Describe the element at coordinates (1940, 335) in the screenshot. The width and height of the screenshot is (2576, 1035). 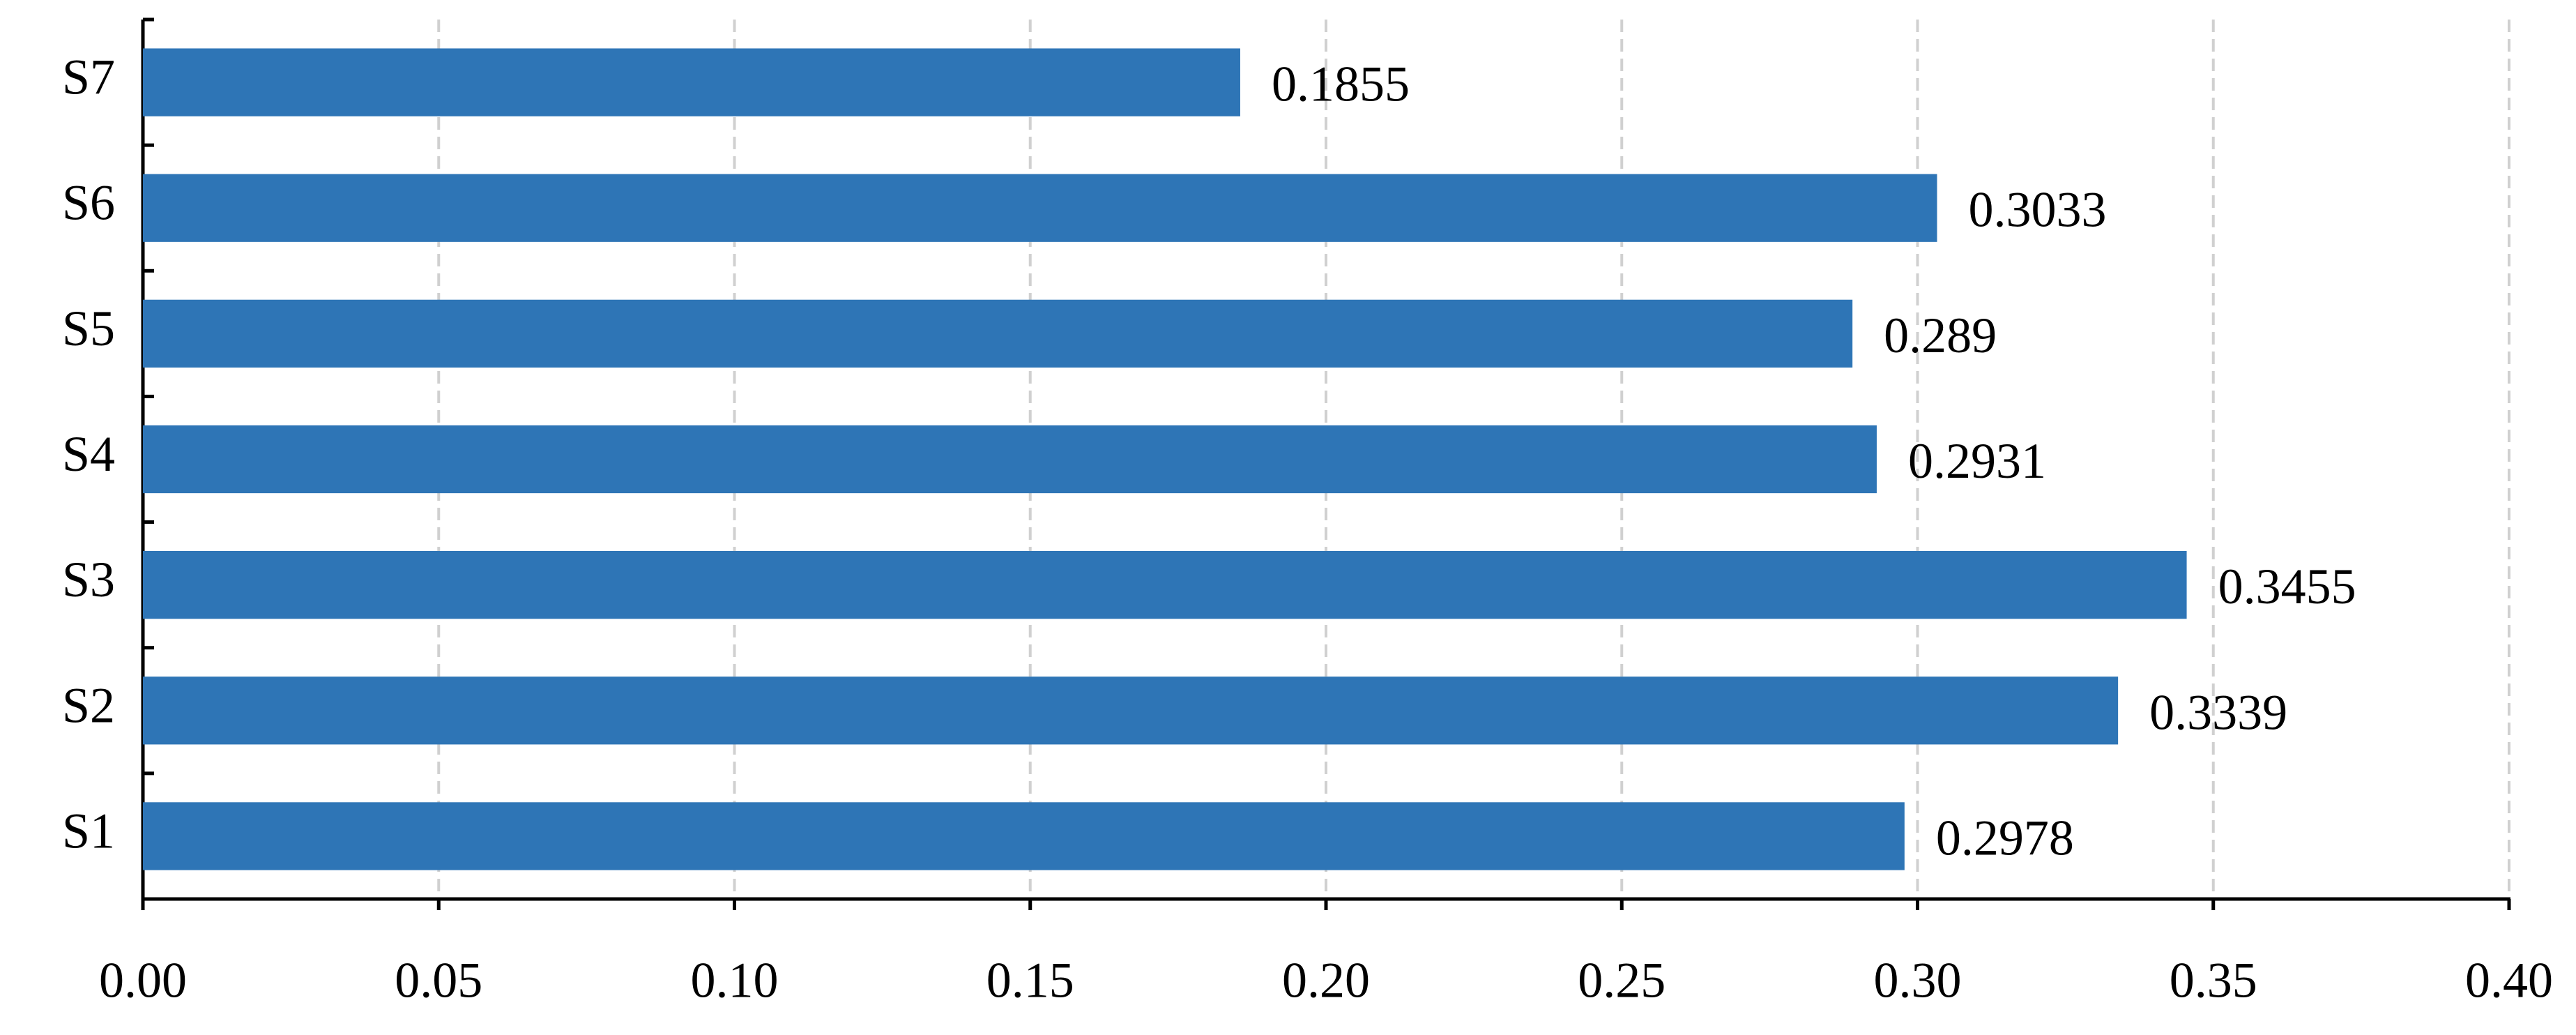
I see `value-label: 0.289` at that location.